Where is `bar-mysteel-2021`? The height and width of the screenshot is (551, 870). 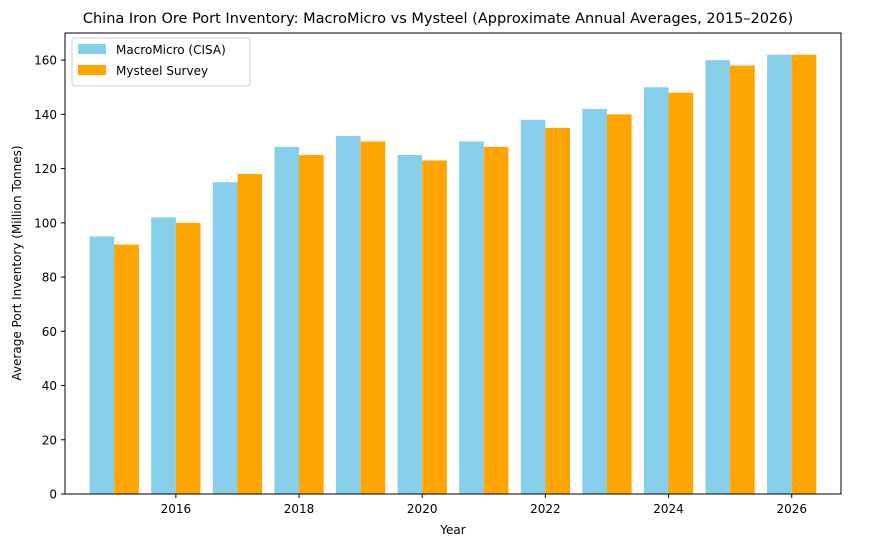 bar-mysteel-2021 is located at coordinates (496, 320).